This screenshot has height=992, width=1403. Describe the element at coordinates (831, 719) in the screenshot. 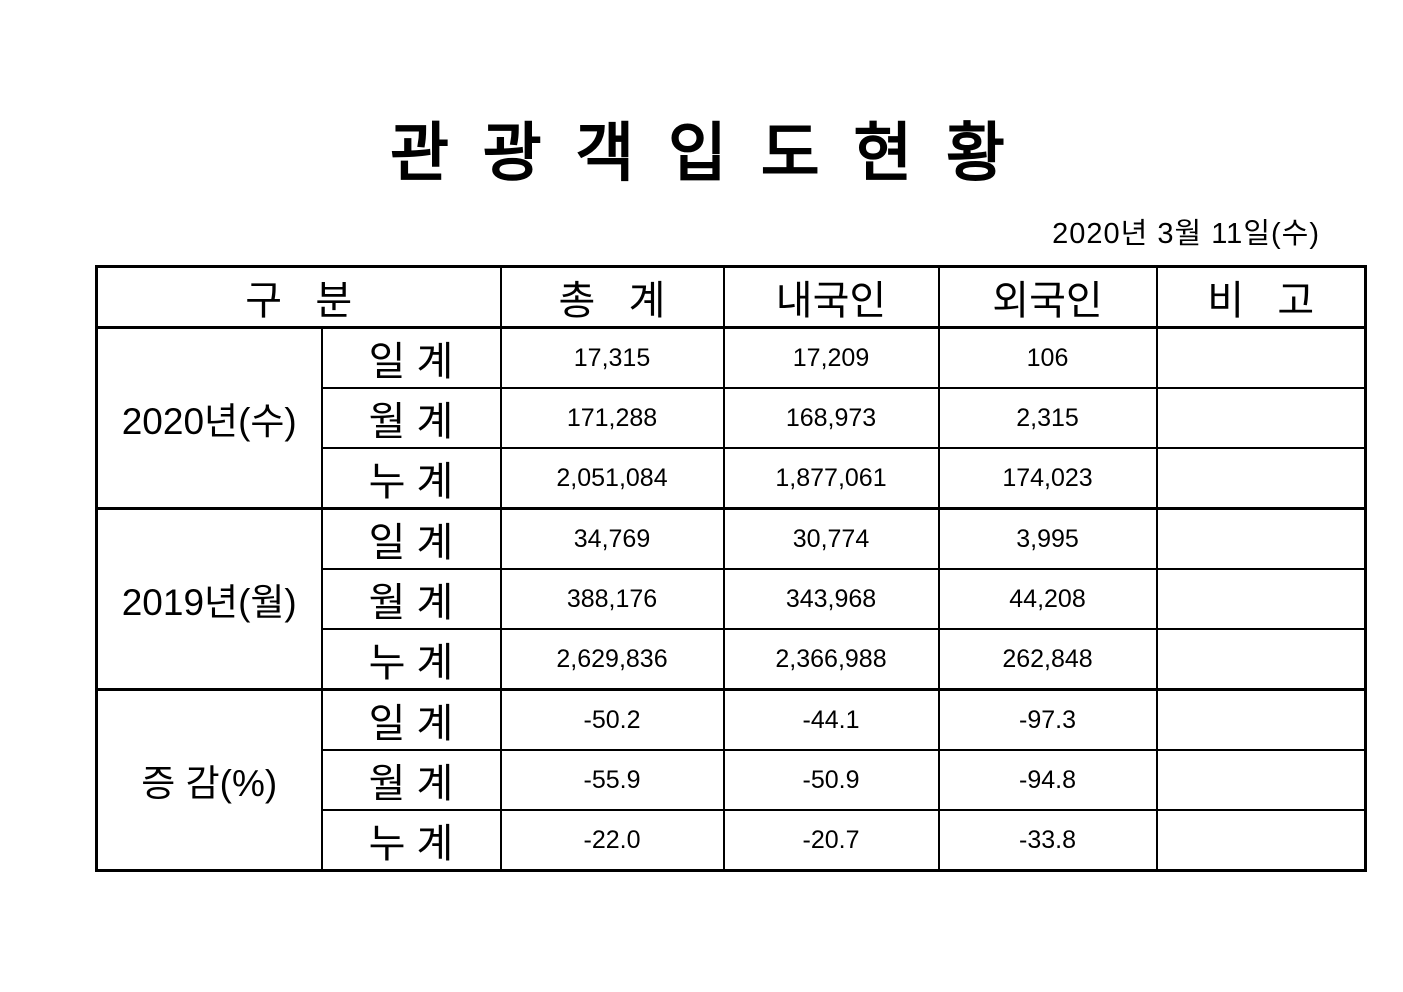

I see `domestic-value: -44.1` at that location.